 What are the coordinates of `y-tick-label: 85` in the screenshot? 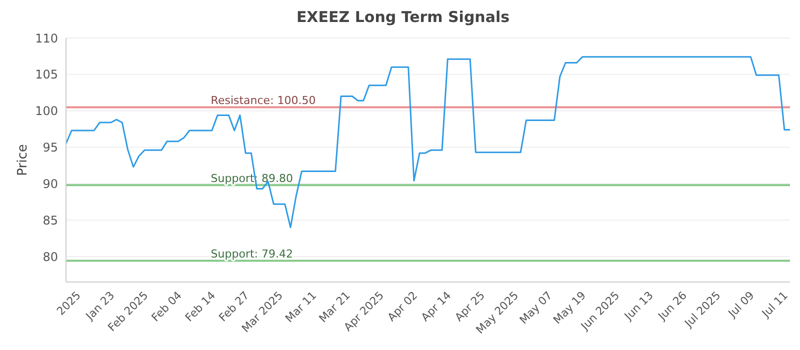 It's located at (50, 220).